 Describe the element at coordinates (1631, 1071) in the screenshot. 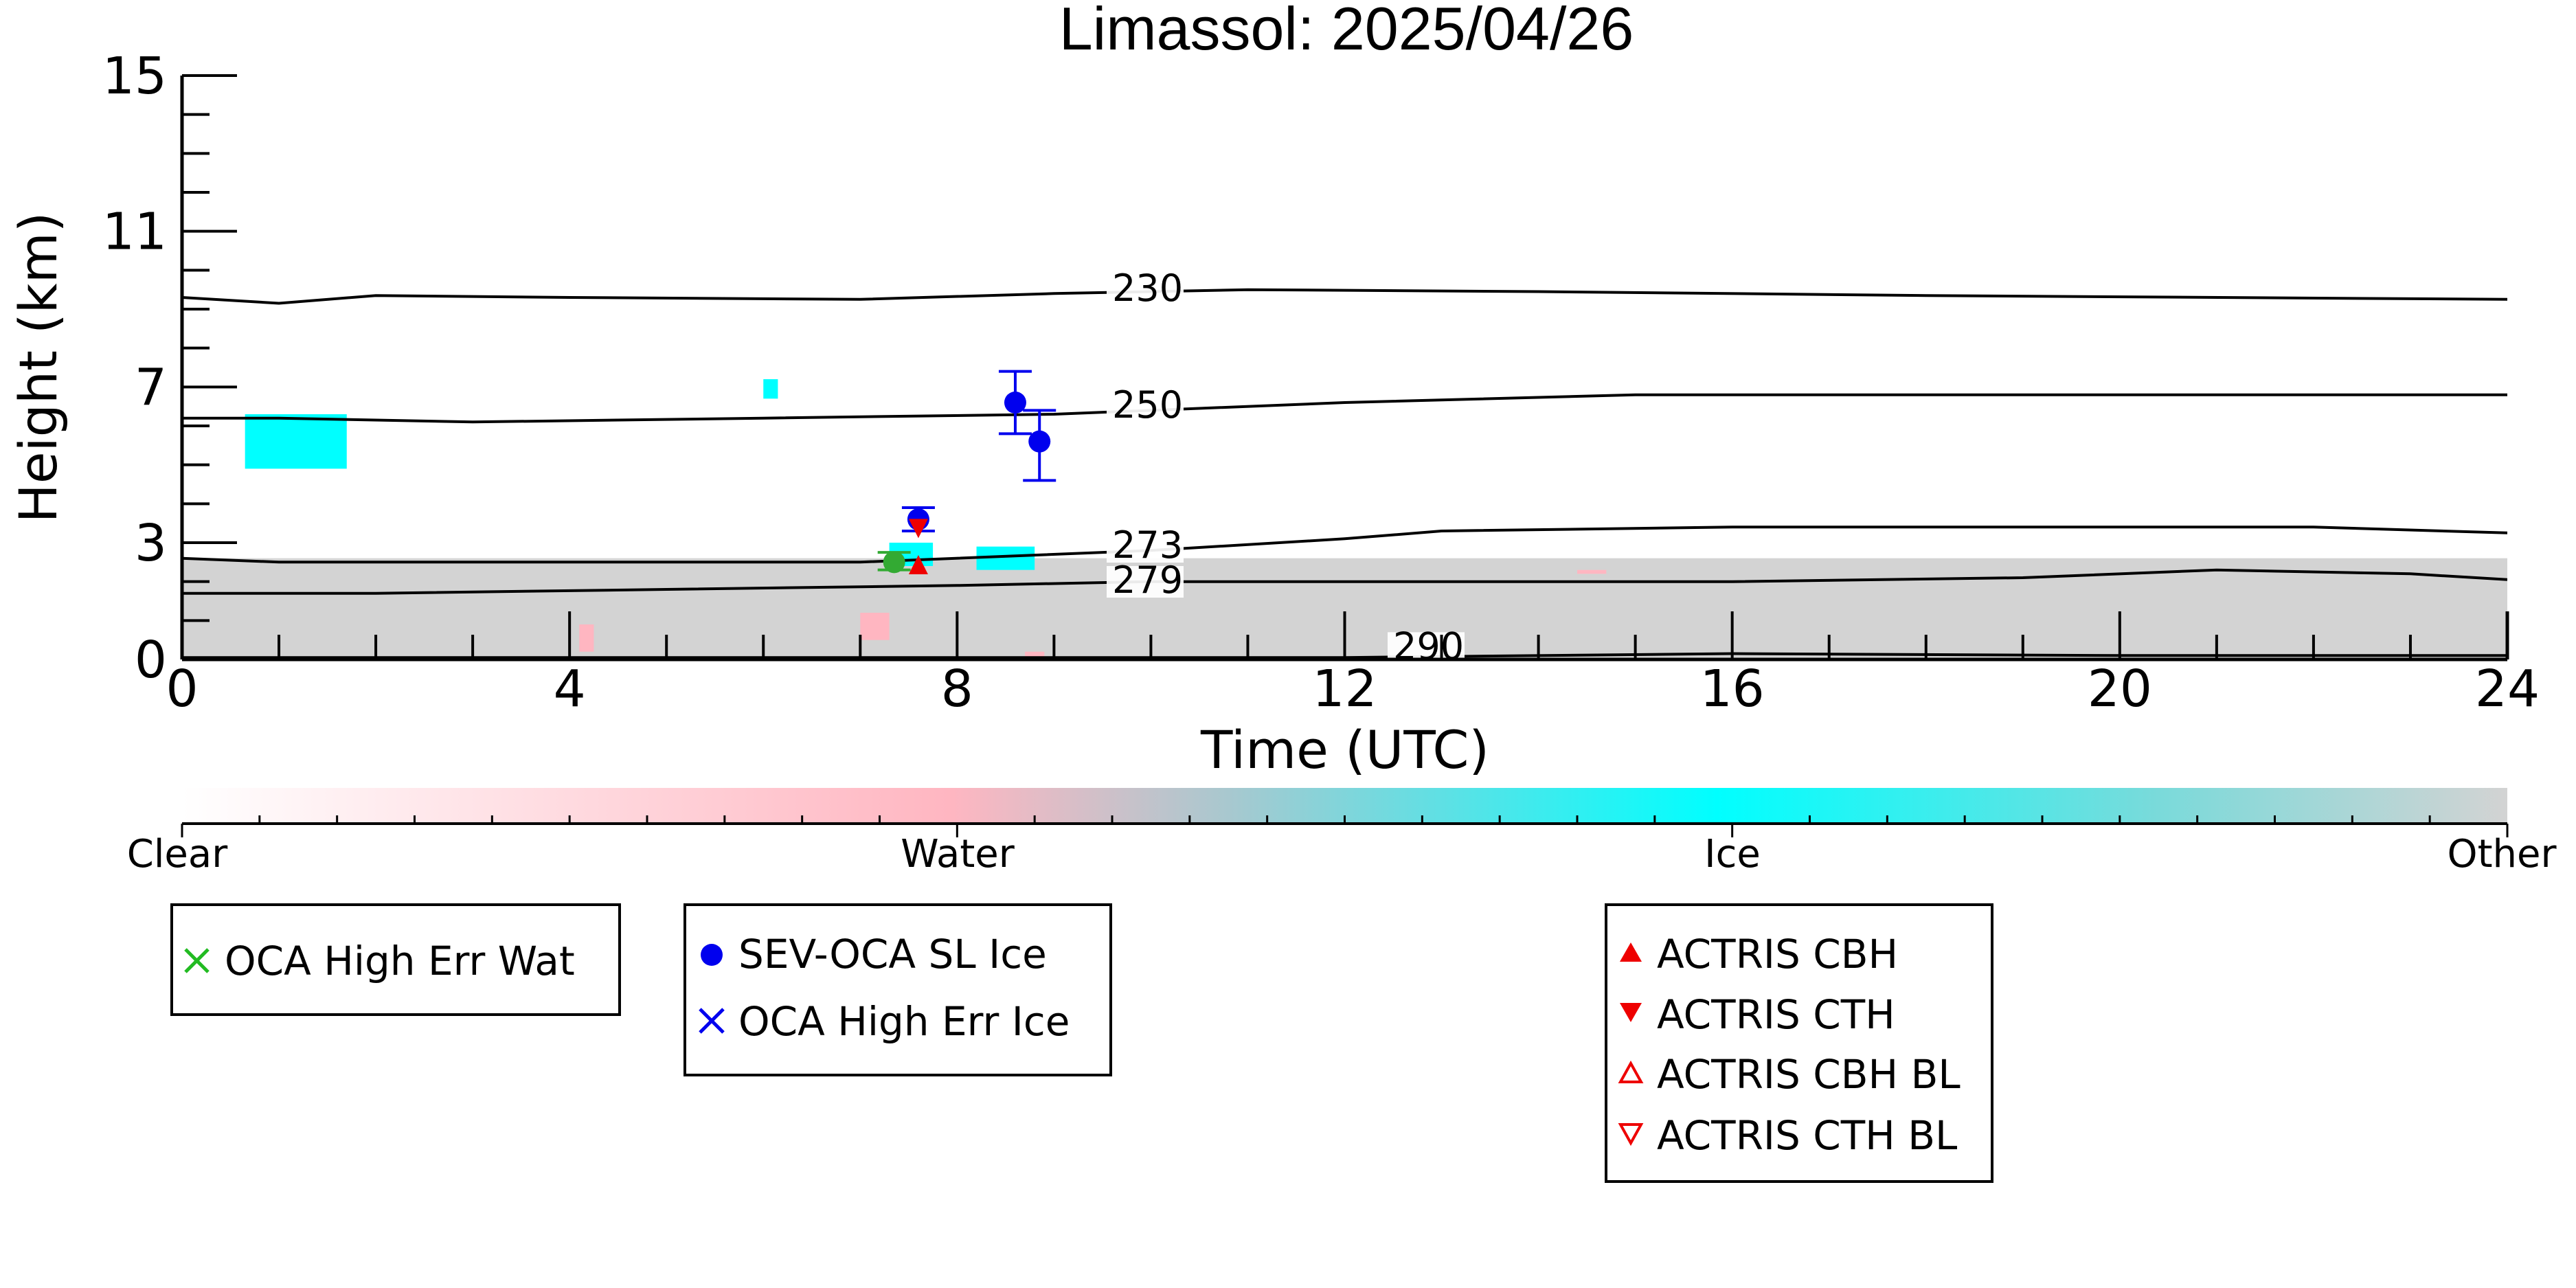

I see `legend-marker-triangle-up-open` at that location.